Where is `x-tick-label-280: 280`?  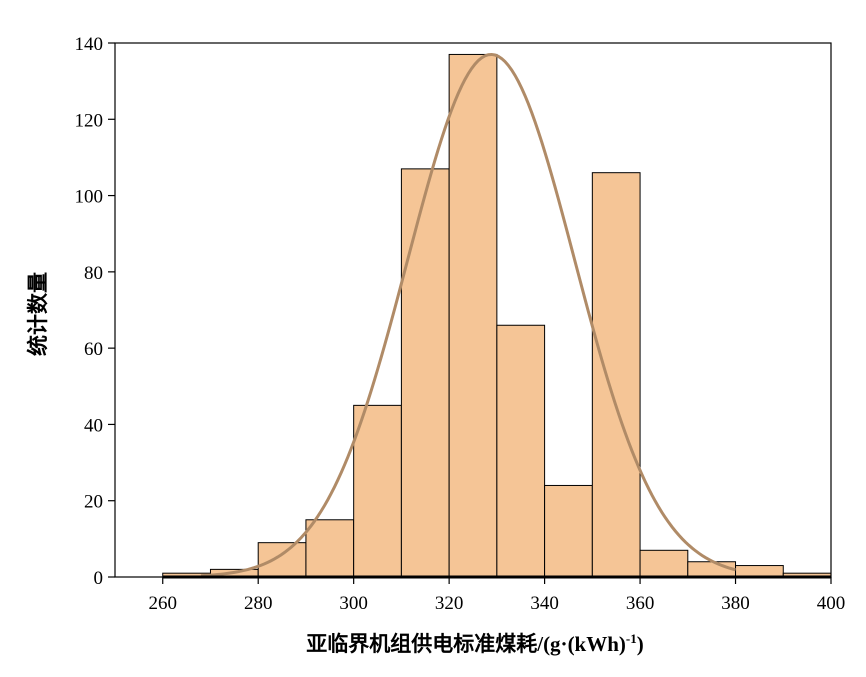
x-tick-label-280: 280 is located at coordinates (258, 603).